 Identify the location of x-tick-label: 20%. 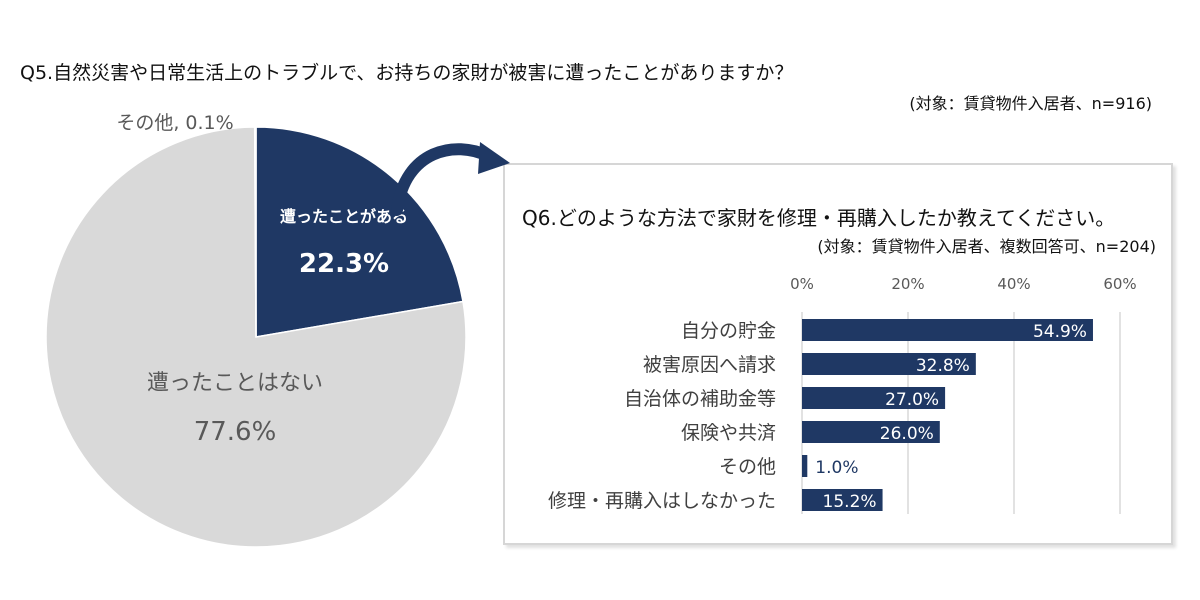
(907, 284).